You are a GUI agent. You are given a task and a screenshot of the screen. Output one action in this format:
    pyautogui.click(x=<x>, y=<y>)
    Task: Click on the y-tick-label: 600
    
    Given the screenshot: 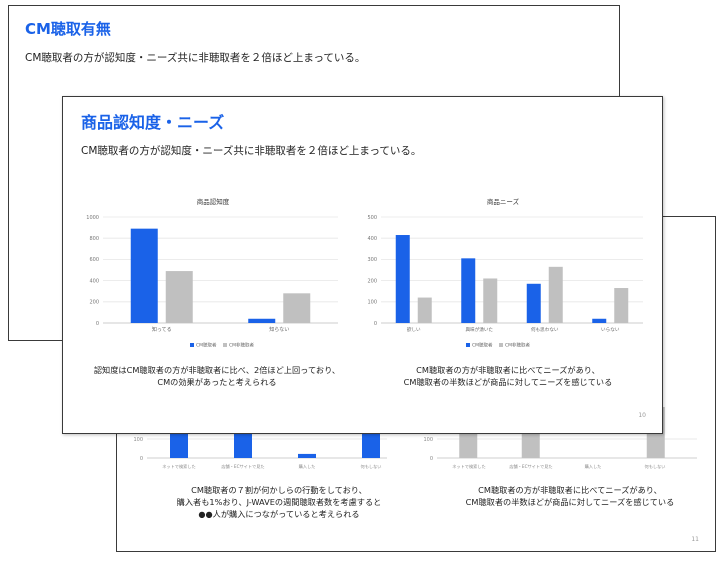 What is the action you would take?
    pyautogui.click(x=94, y=260)
    